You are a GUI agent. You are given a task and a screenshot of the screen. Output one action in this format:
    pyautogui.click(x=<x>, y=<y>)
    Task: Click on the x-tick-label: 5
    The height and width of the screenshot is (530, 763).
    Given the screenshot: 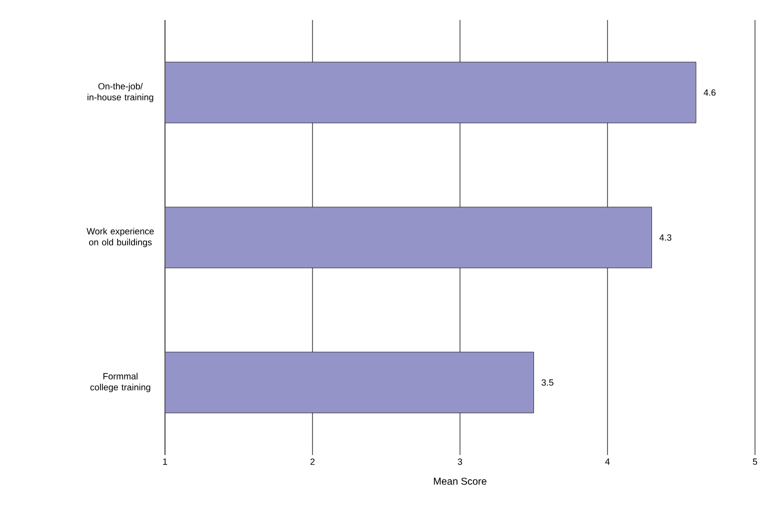 What is the action you would take?
    pyautogui.click(x=755, y=461)
    